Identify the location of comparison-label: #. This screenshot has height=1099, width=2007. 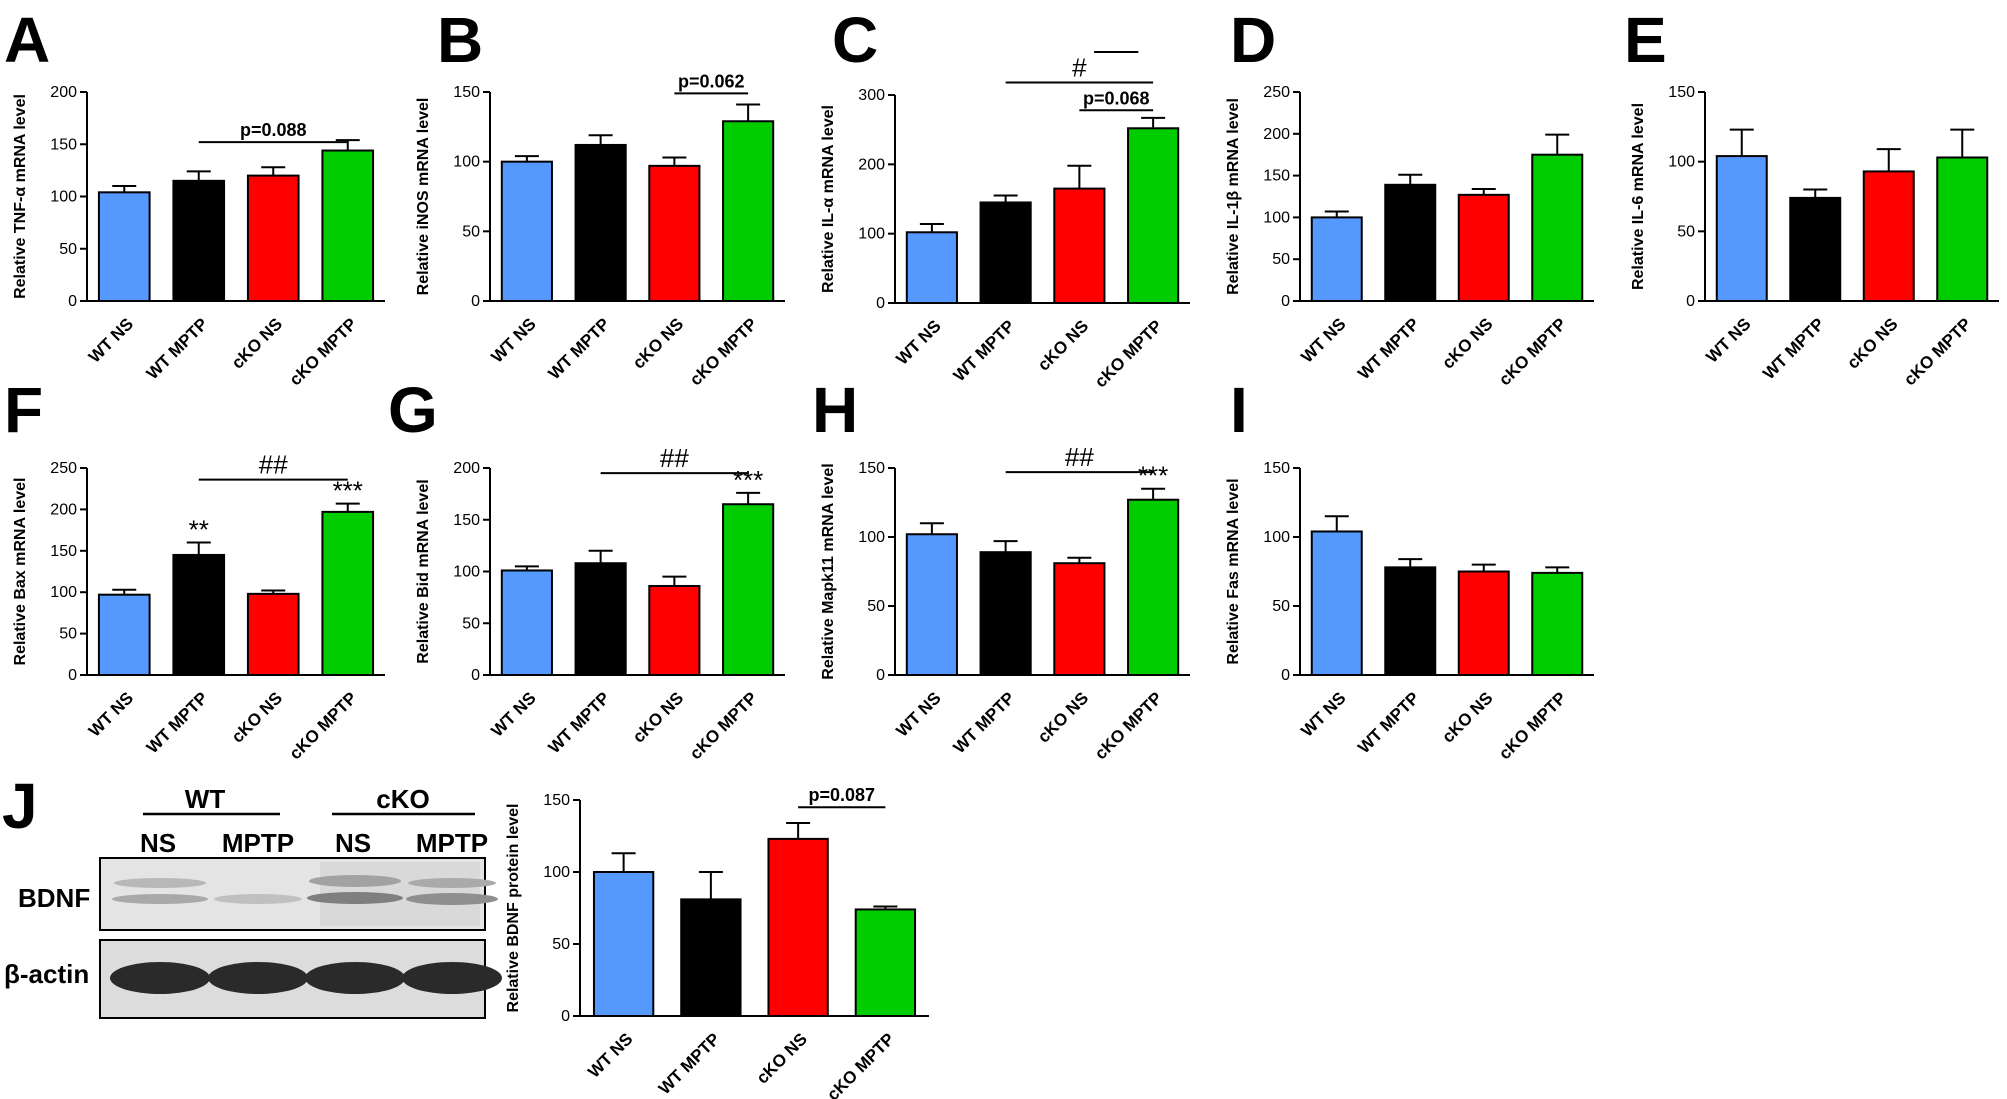
(1079, 68).